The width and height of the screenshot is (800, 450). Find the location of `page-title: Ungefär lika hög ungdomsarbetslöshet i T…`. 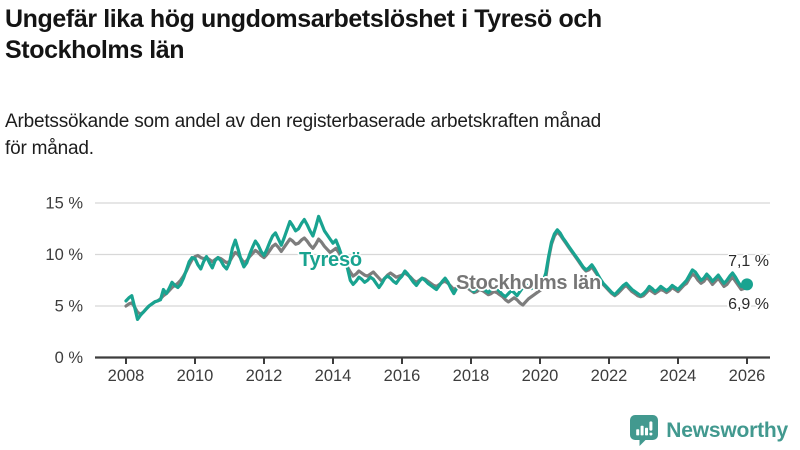

page-title: Ungefär lika hög ungdomsarbetslöshet i T… is located at coordinates (395, 35).